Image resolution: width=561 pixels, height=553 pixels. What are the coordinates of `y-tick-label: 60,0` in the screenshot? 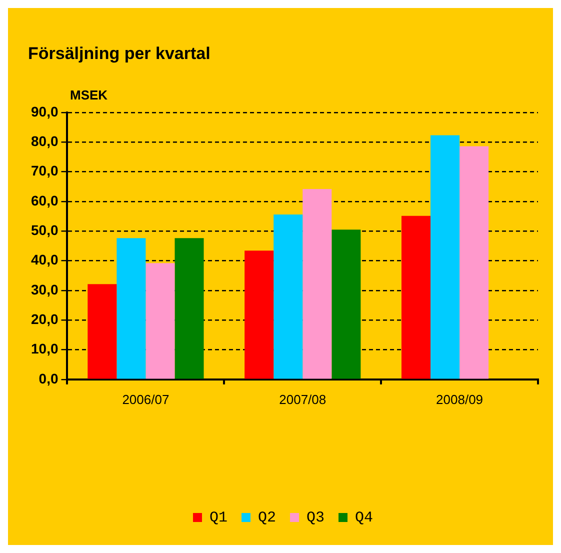 It's located at (44, 200).